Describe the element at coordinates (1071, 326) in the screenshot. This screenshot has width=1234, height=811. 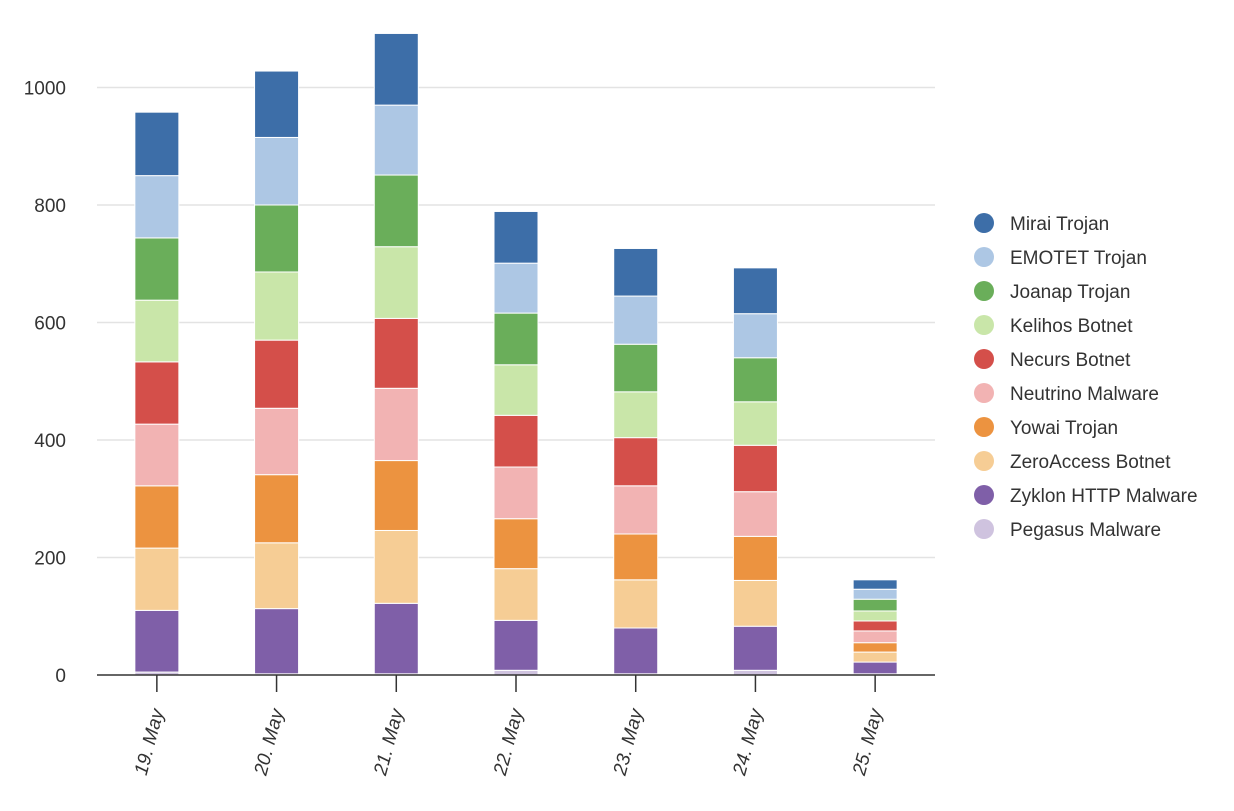
I see `legend-label: Kelihos Botnet` at that location.